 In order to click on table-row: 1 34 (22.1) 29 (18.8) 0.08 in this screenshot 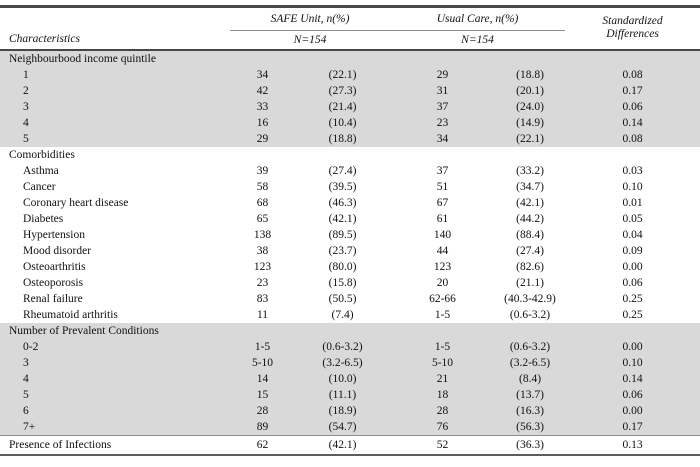, I will do `click(350, 75)`.